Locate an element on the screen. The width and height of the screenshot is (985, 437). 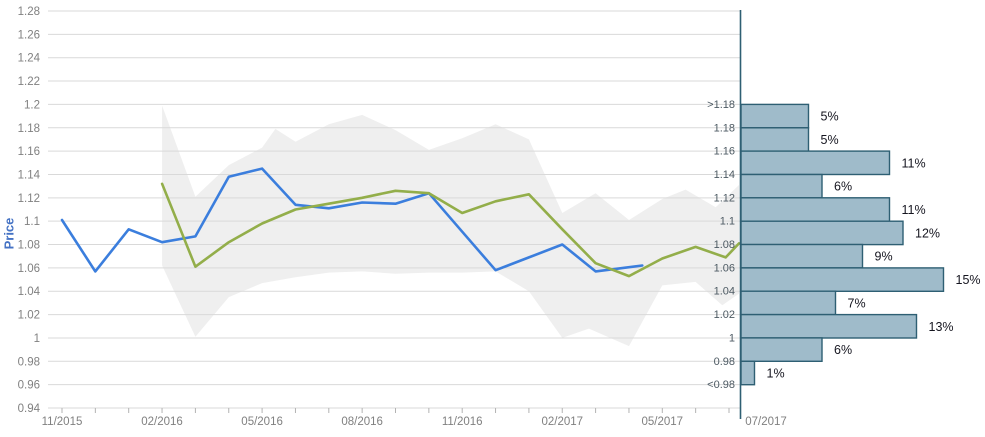
actual-price-line is located at coordinates (352, 220).